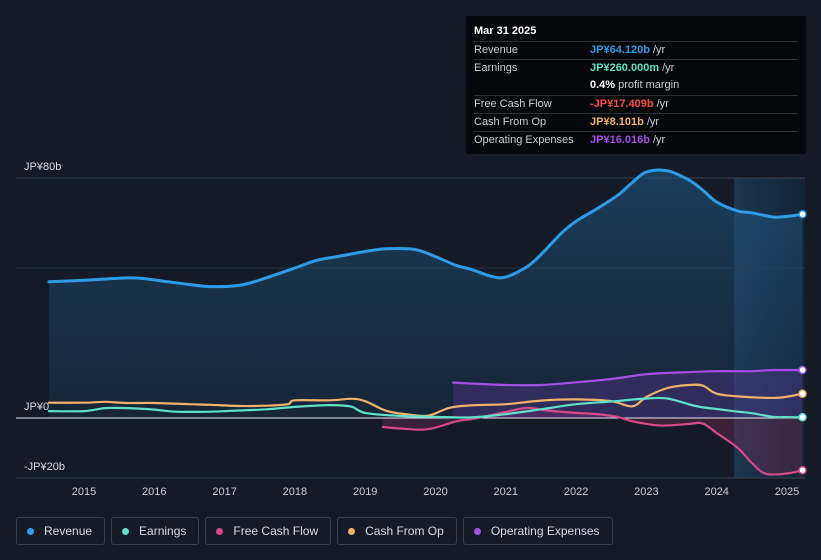  Describe the element at coordinates (625, 68) in the screenshot. I see `tooltip-value: JP¥260.000m` at that location.